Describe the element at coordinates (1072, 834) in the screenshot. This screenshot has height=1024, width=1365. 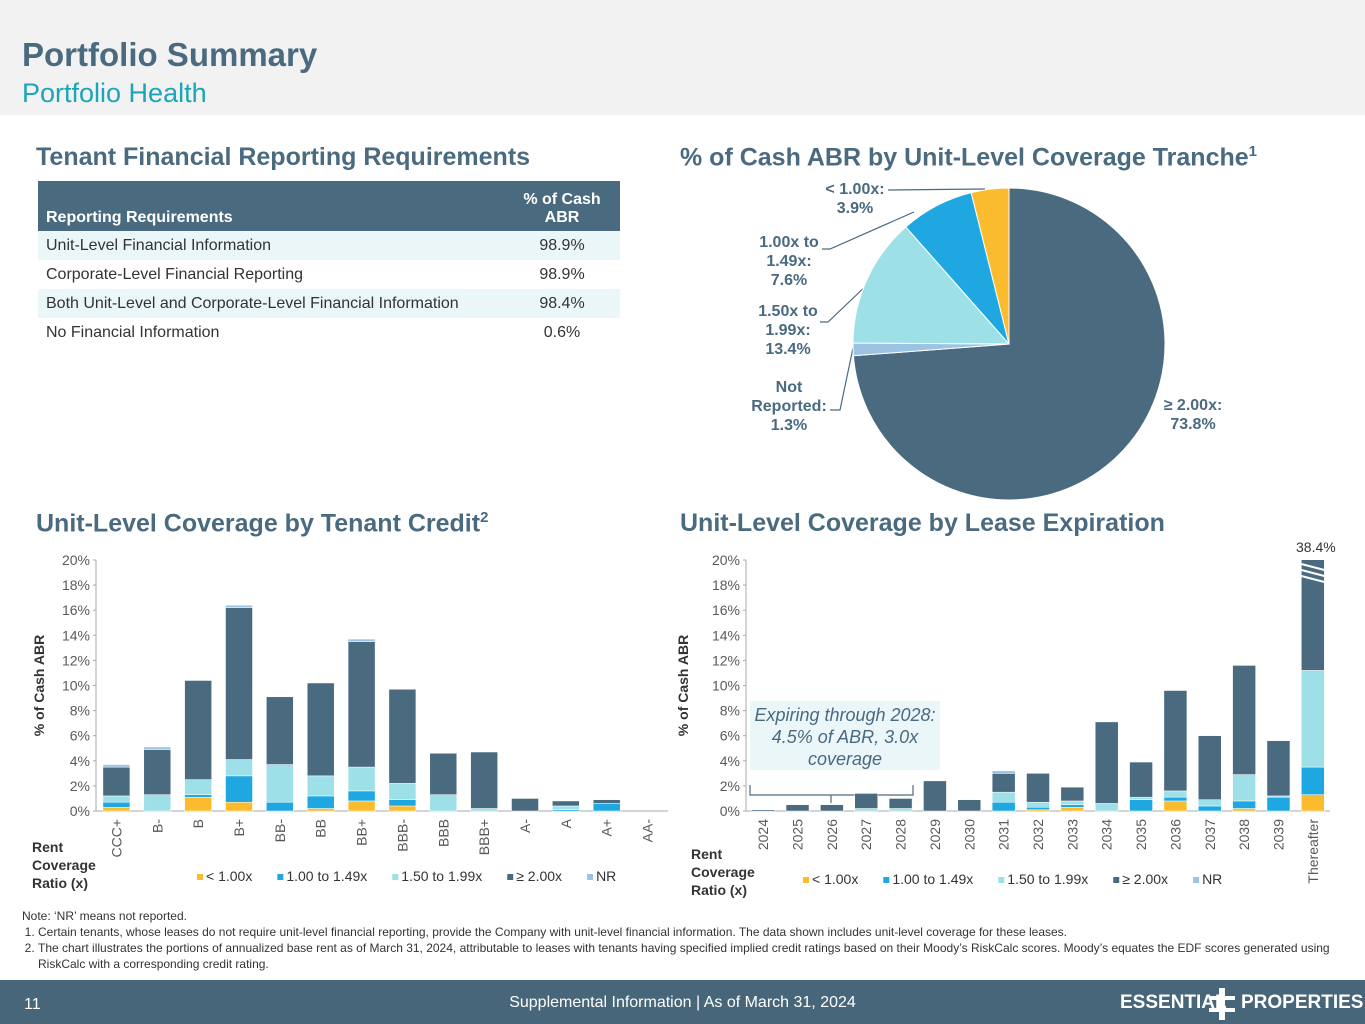
I see `x-tick-label: 2033` at that location.